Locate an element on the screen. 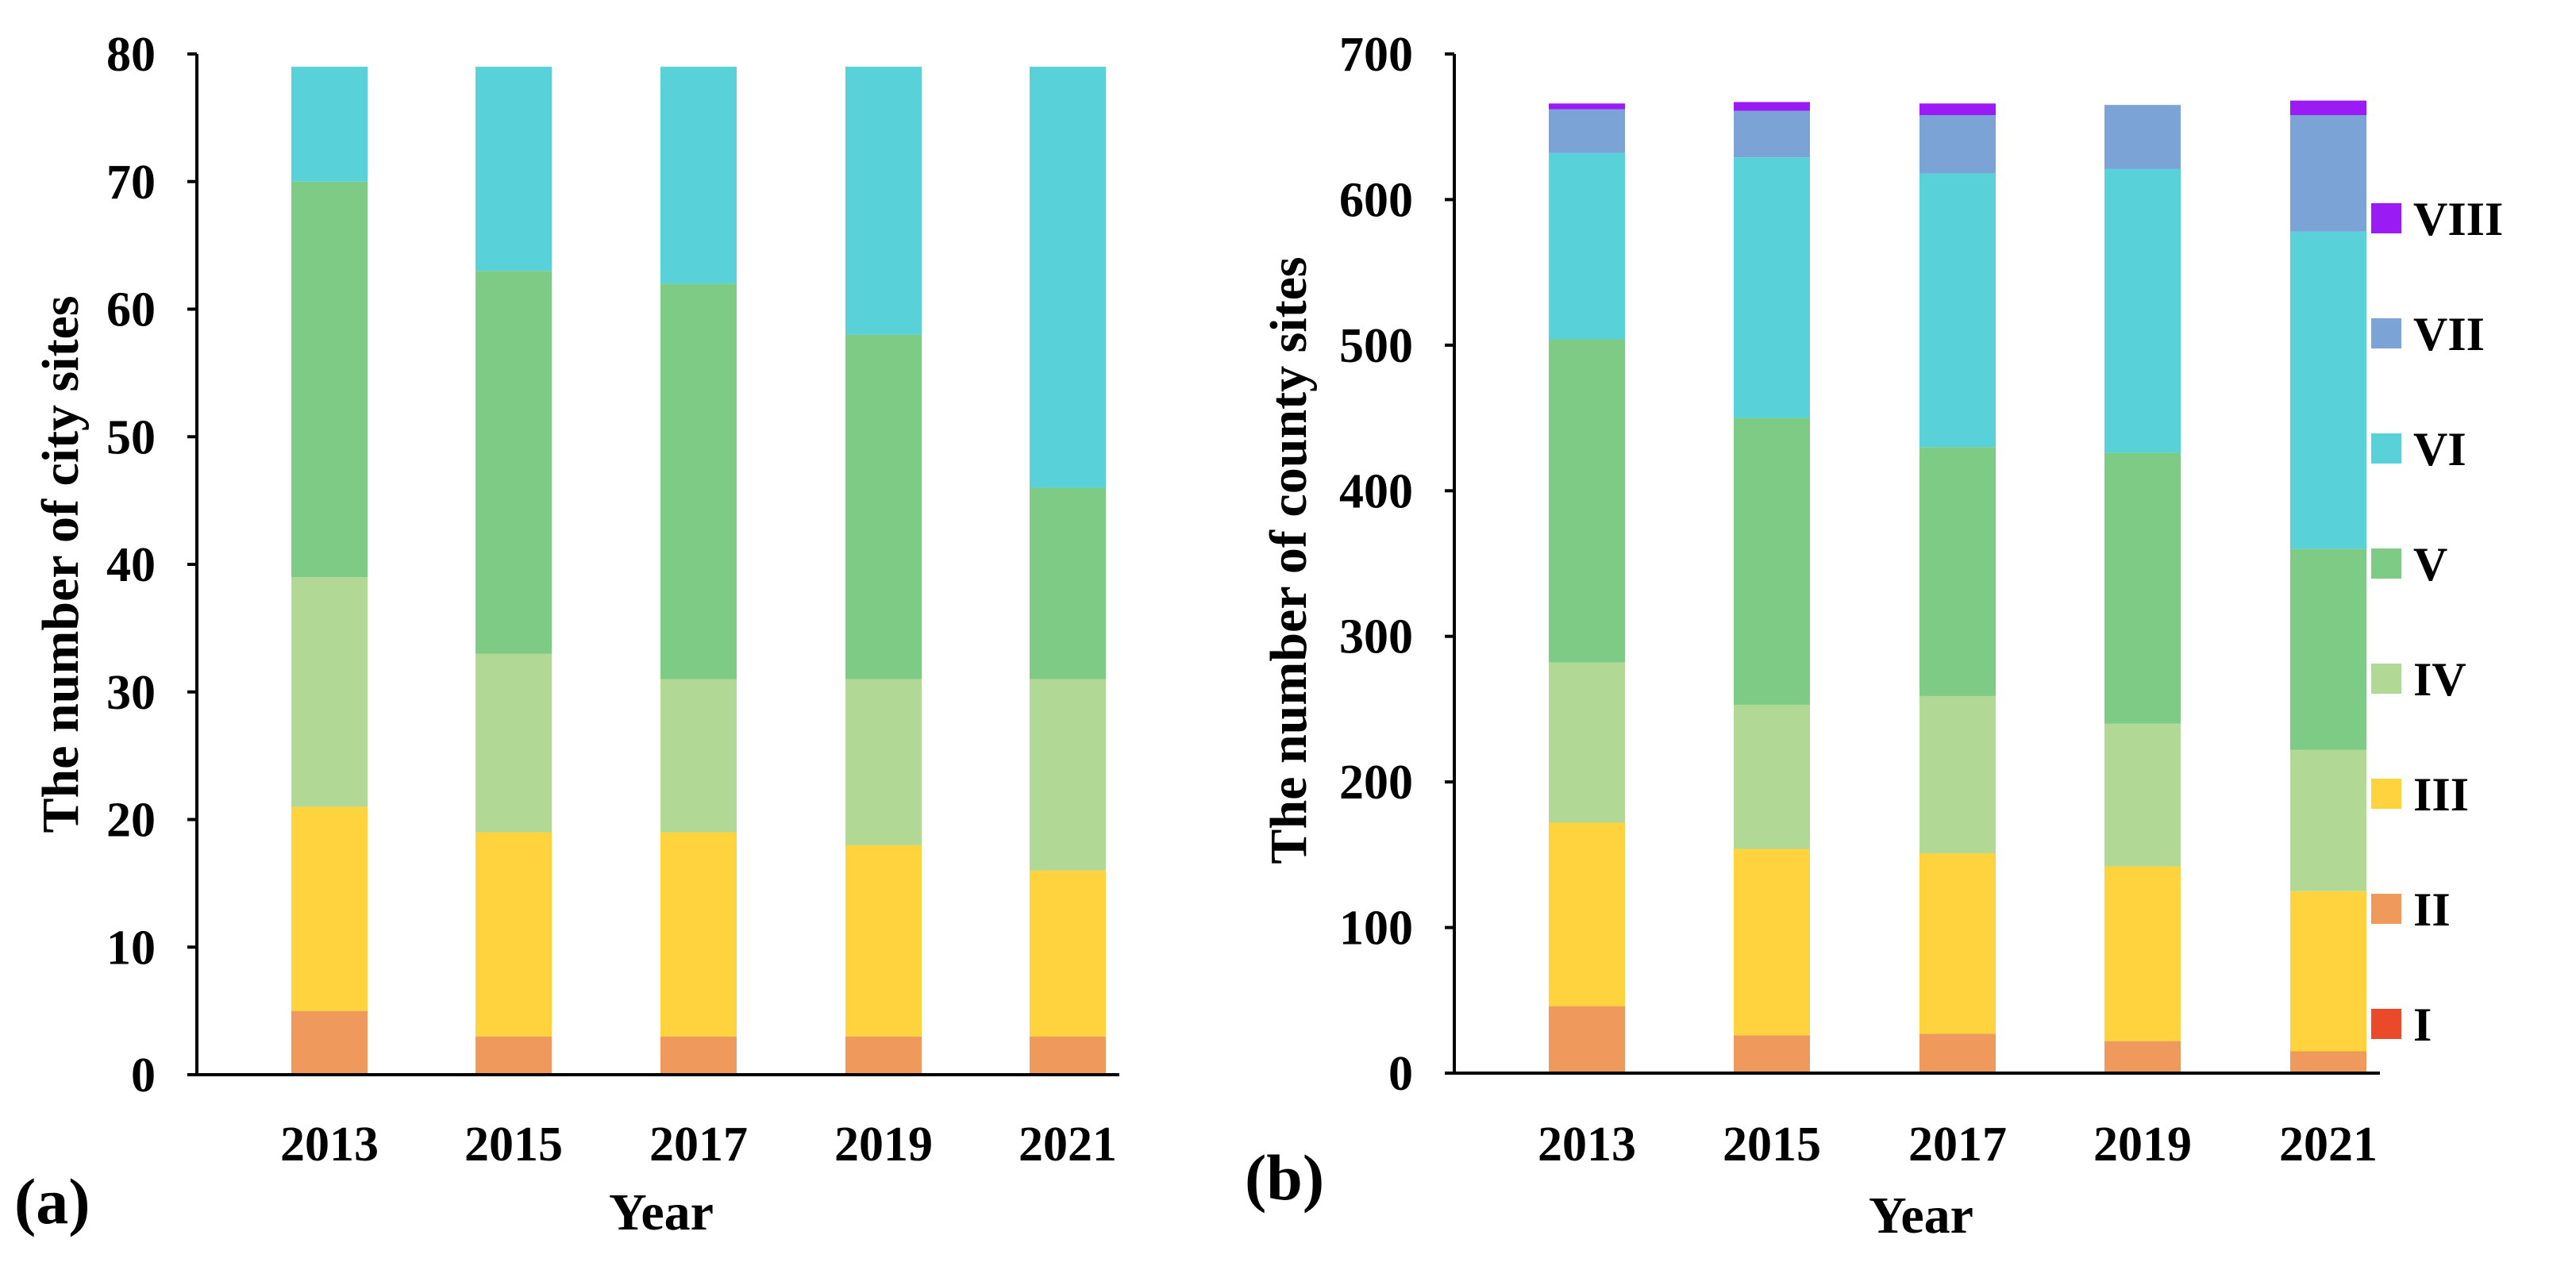  legend-swatch-VI is located at coordinates (2386, 448).